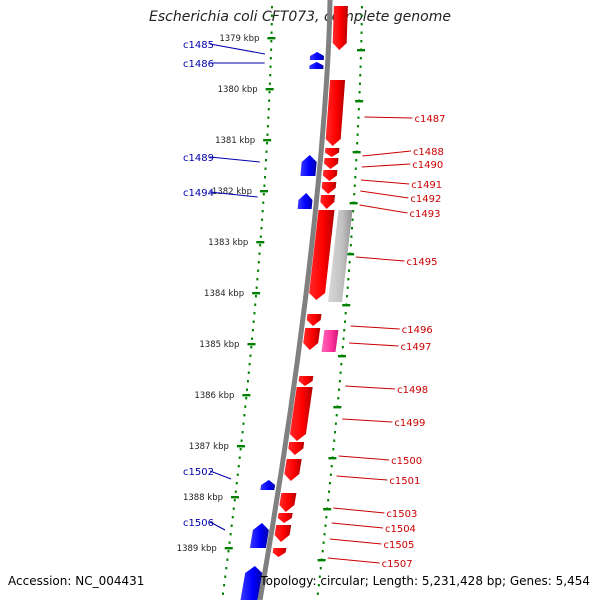  I want to click on gene-label-right: c1503, so click(401, 514).